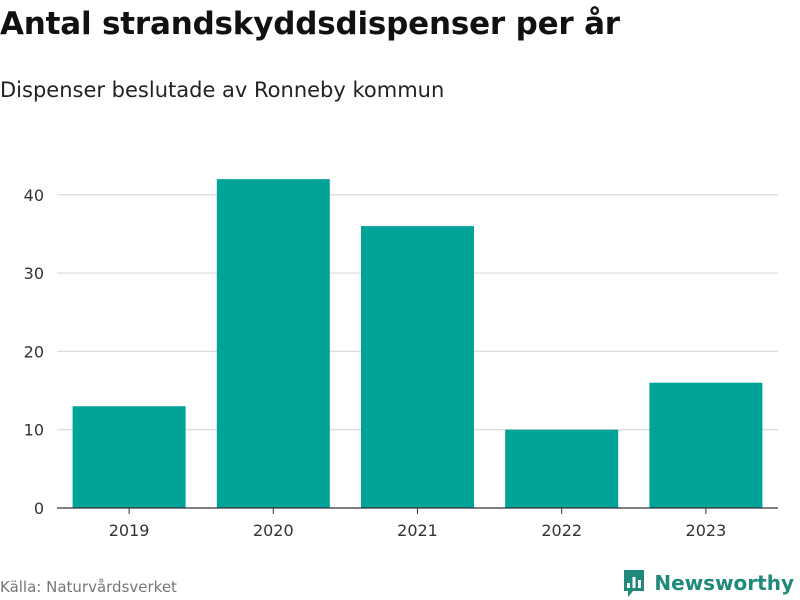  Describe the element at coordinates (562, 468) in the screenshot. I see `bar-2022` at that location.